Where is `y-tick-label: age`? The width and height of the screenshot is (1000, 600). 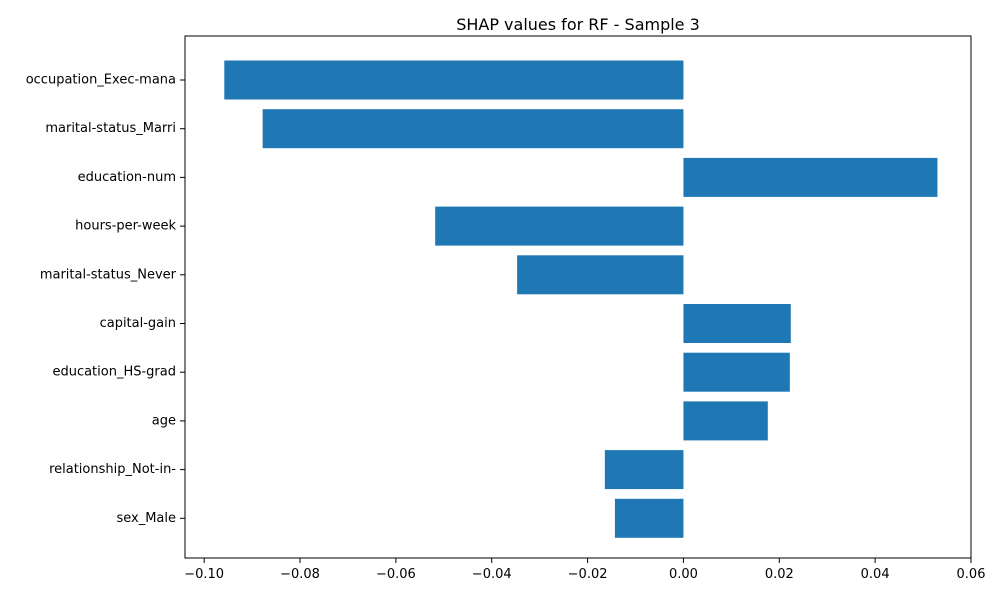 y-tick-label: age is located at coordinates (164, 420).